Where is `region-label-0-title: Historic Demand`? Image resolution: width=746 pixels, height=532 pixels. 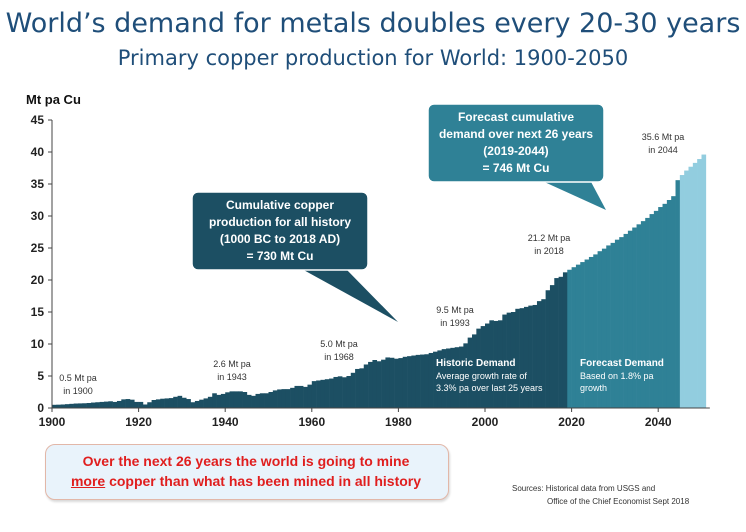
region-label-0-title: Historic Demand is located at coordinates (475, 363).